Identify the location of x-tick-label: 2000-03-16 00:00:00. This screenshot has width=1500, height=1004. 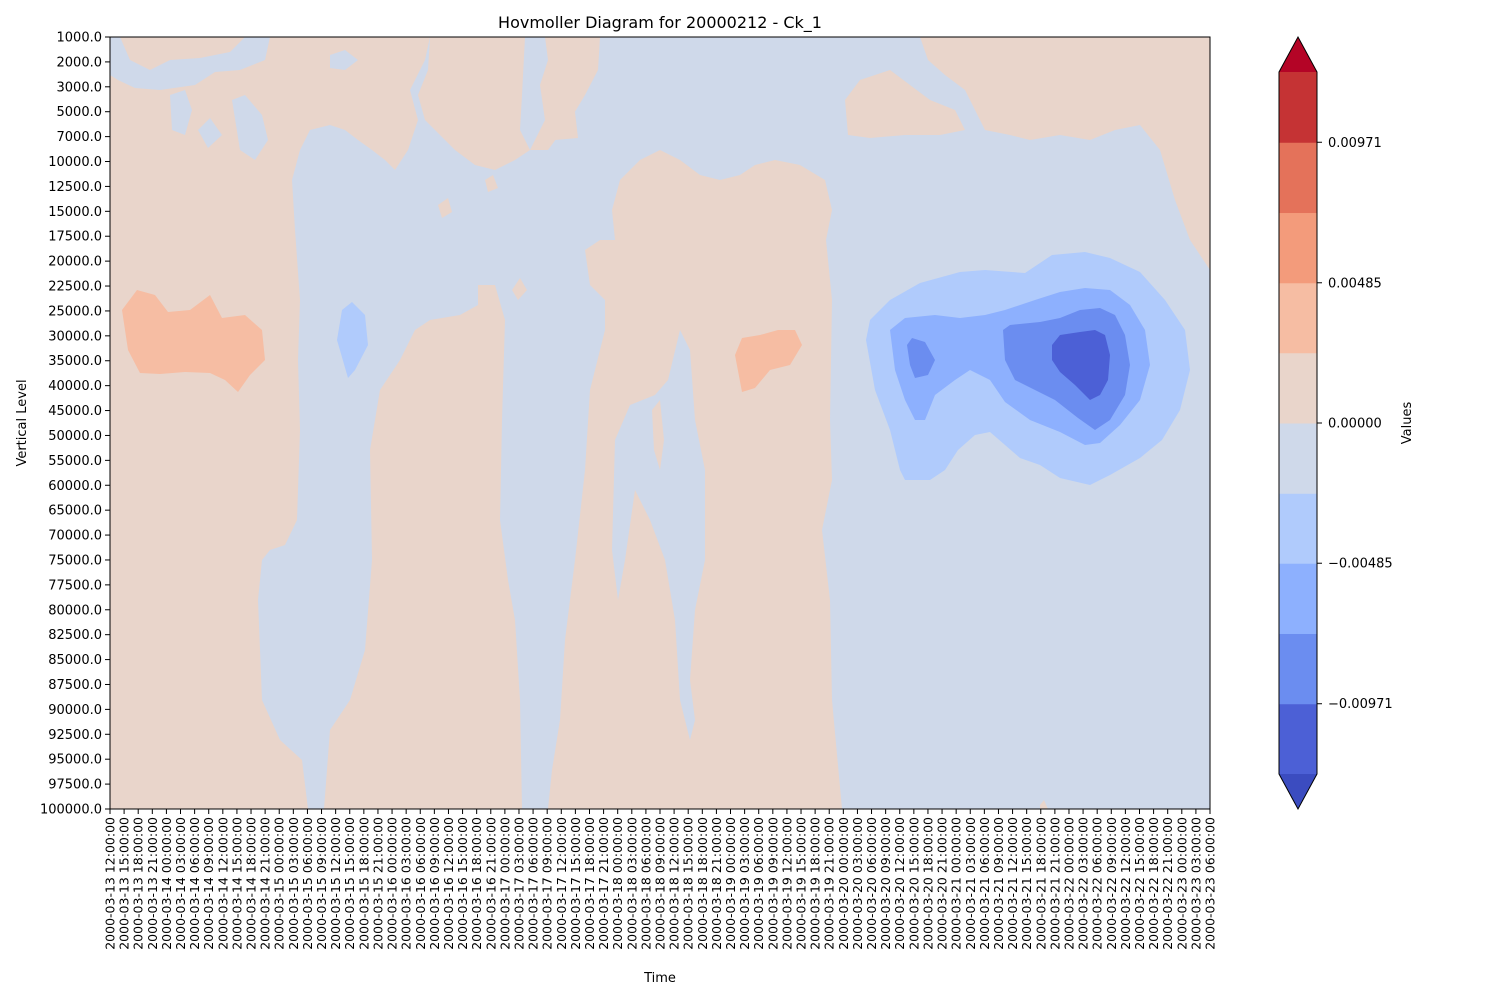
(392, 883).